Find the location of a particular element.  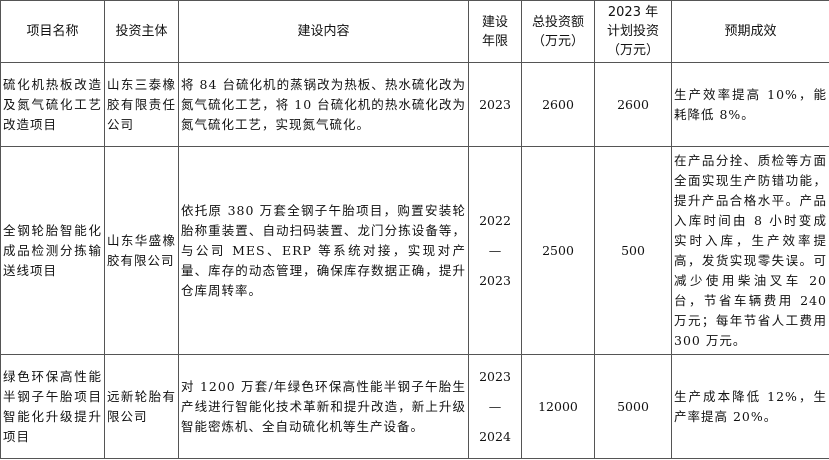

cell-total: 12000 is located at coordinates (558, 406).